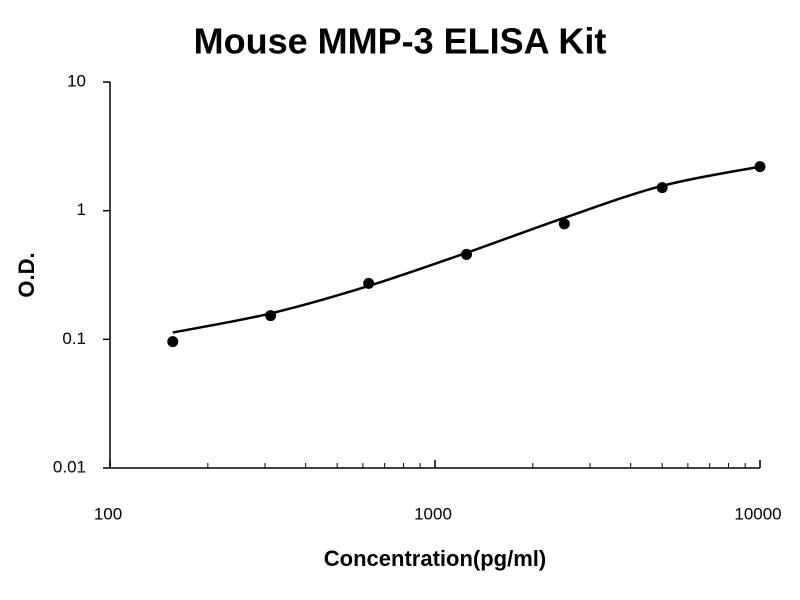 This screenshot has height=600, width=800. I want to click on y-tick-label: 0.01, so click(69, 466).